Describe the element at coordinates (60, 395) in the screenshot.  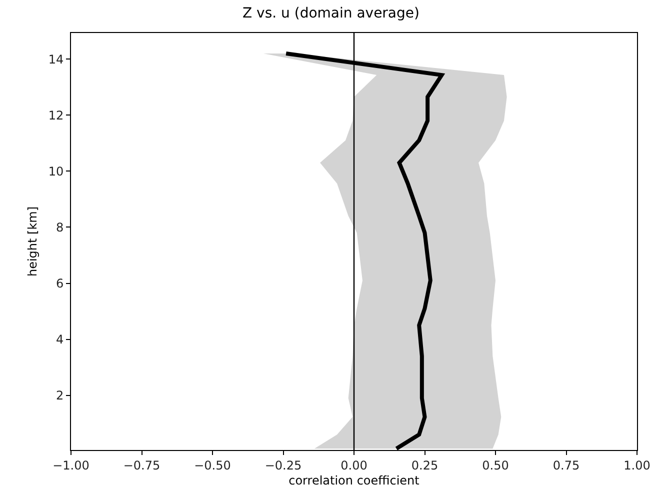
I see `y-tick-label: 2` at that location.